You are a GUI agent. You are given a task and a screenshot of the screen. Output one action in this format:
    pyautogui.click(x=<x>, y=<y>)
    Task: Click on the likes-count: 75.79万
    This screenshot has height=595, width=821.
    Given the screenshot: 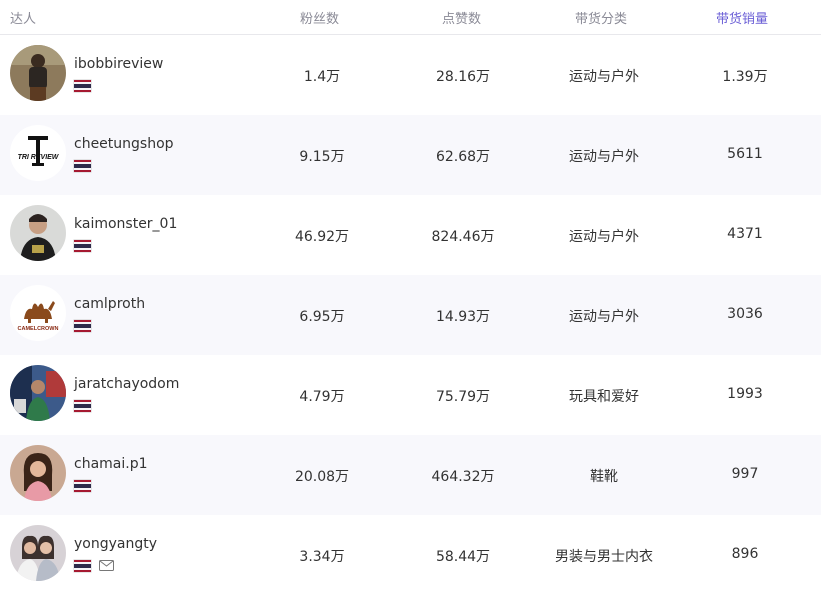 What is the action you would take?
    pyautogui.click(x=463, y=397)
    